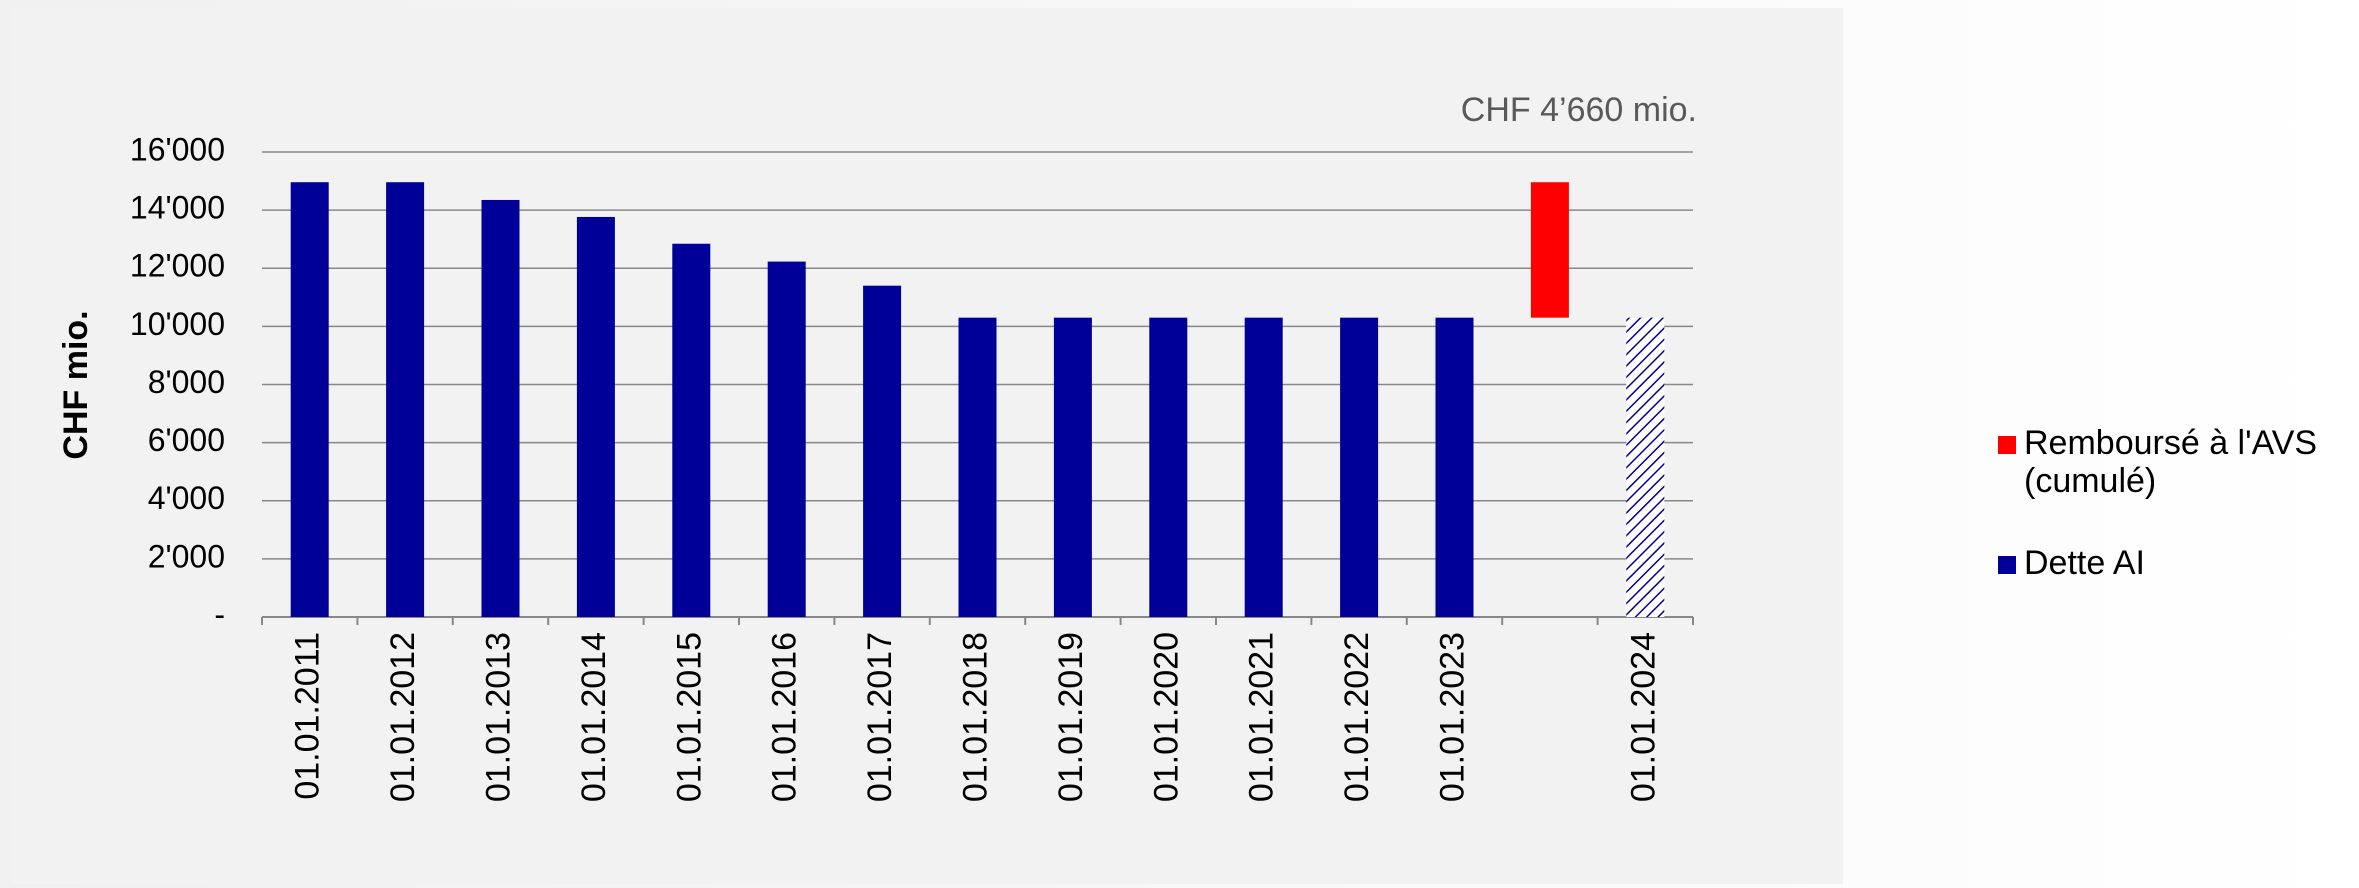 The width and height of the screenshot is (2359, 888). Describe the element at coordinates (975, 717) in the screenshot. I see `x-tick-label: 01.01.2018` at that location.